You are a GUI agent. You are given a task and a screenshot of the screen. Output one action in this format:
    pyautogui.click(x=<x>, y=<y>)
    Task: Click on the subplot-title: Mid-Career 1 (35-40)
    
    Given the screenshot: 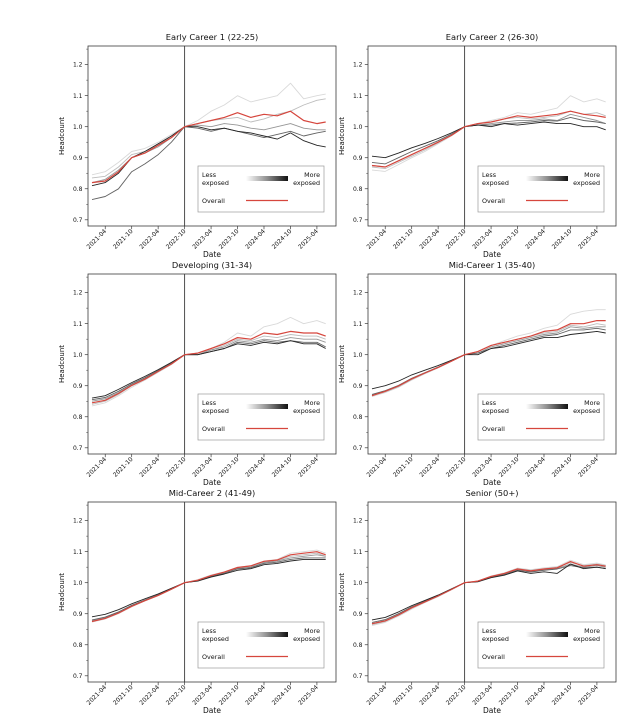 What is the action you would take?
    pyautogui.click(x=492, y=265)
    